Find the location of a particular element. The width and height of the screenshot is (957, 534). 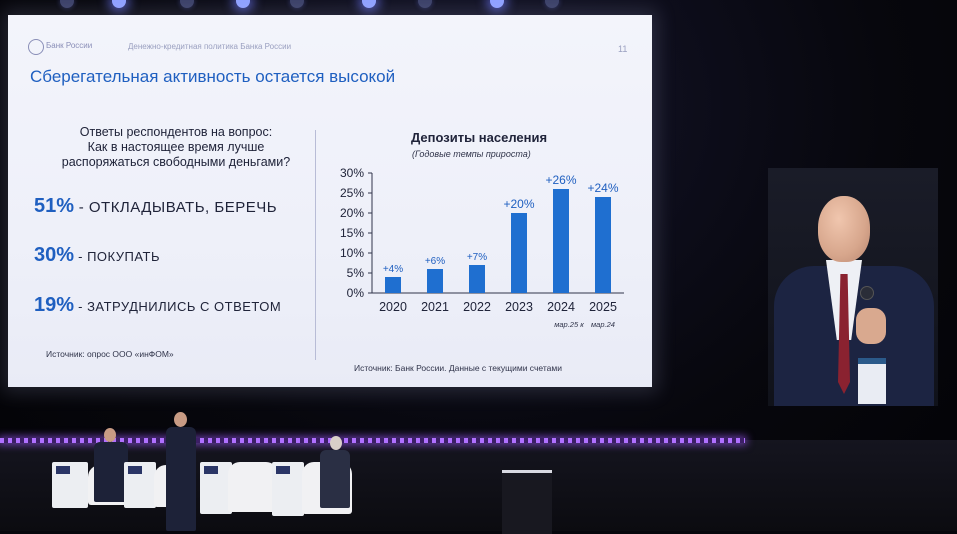

bank-logo-icon is located at coordinates (36, 47).